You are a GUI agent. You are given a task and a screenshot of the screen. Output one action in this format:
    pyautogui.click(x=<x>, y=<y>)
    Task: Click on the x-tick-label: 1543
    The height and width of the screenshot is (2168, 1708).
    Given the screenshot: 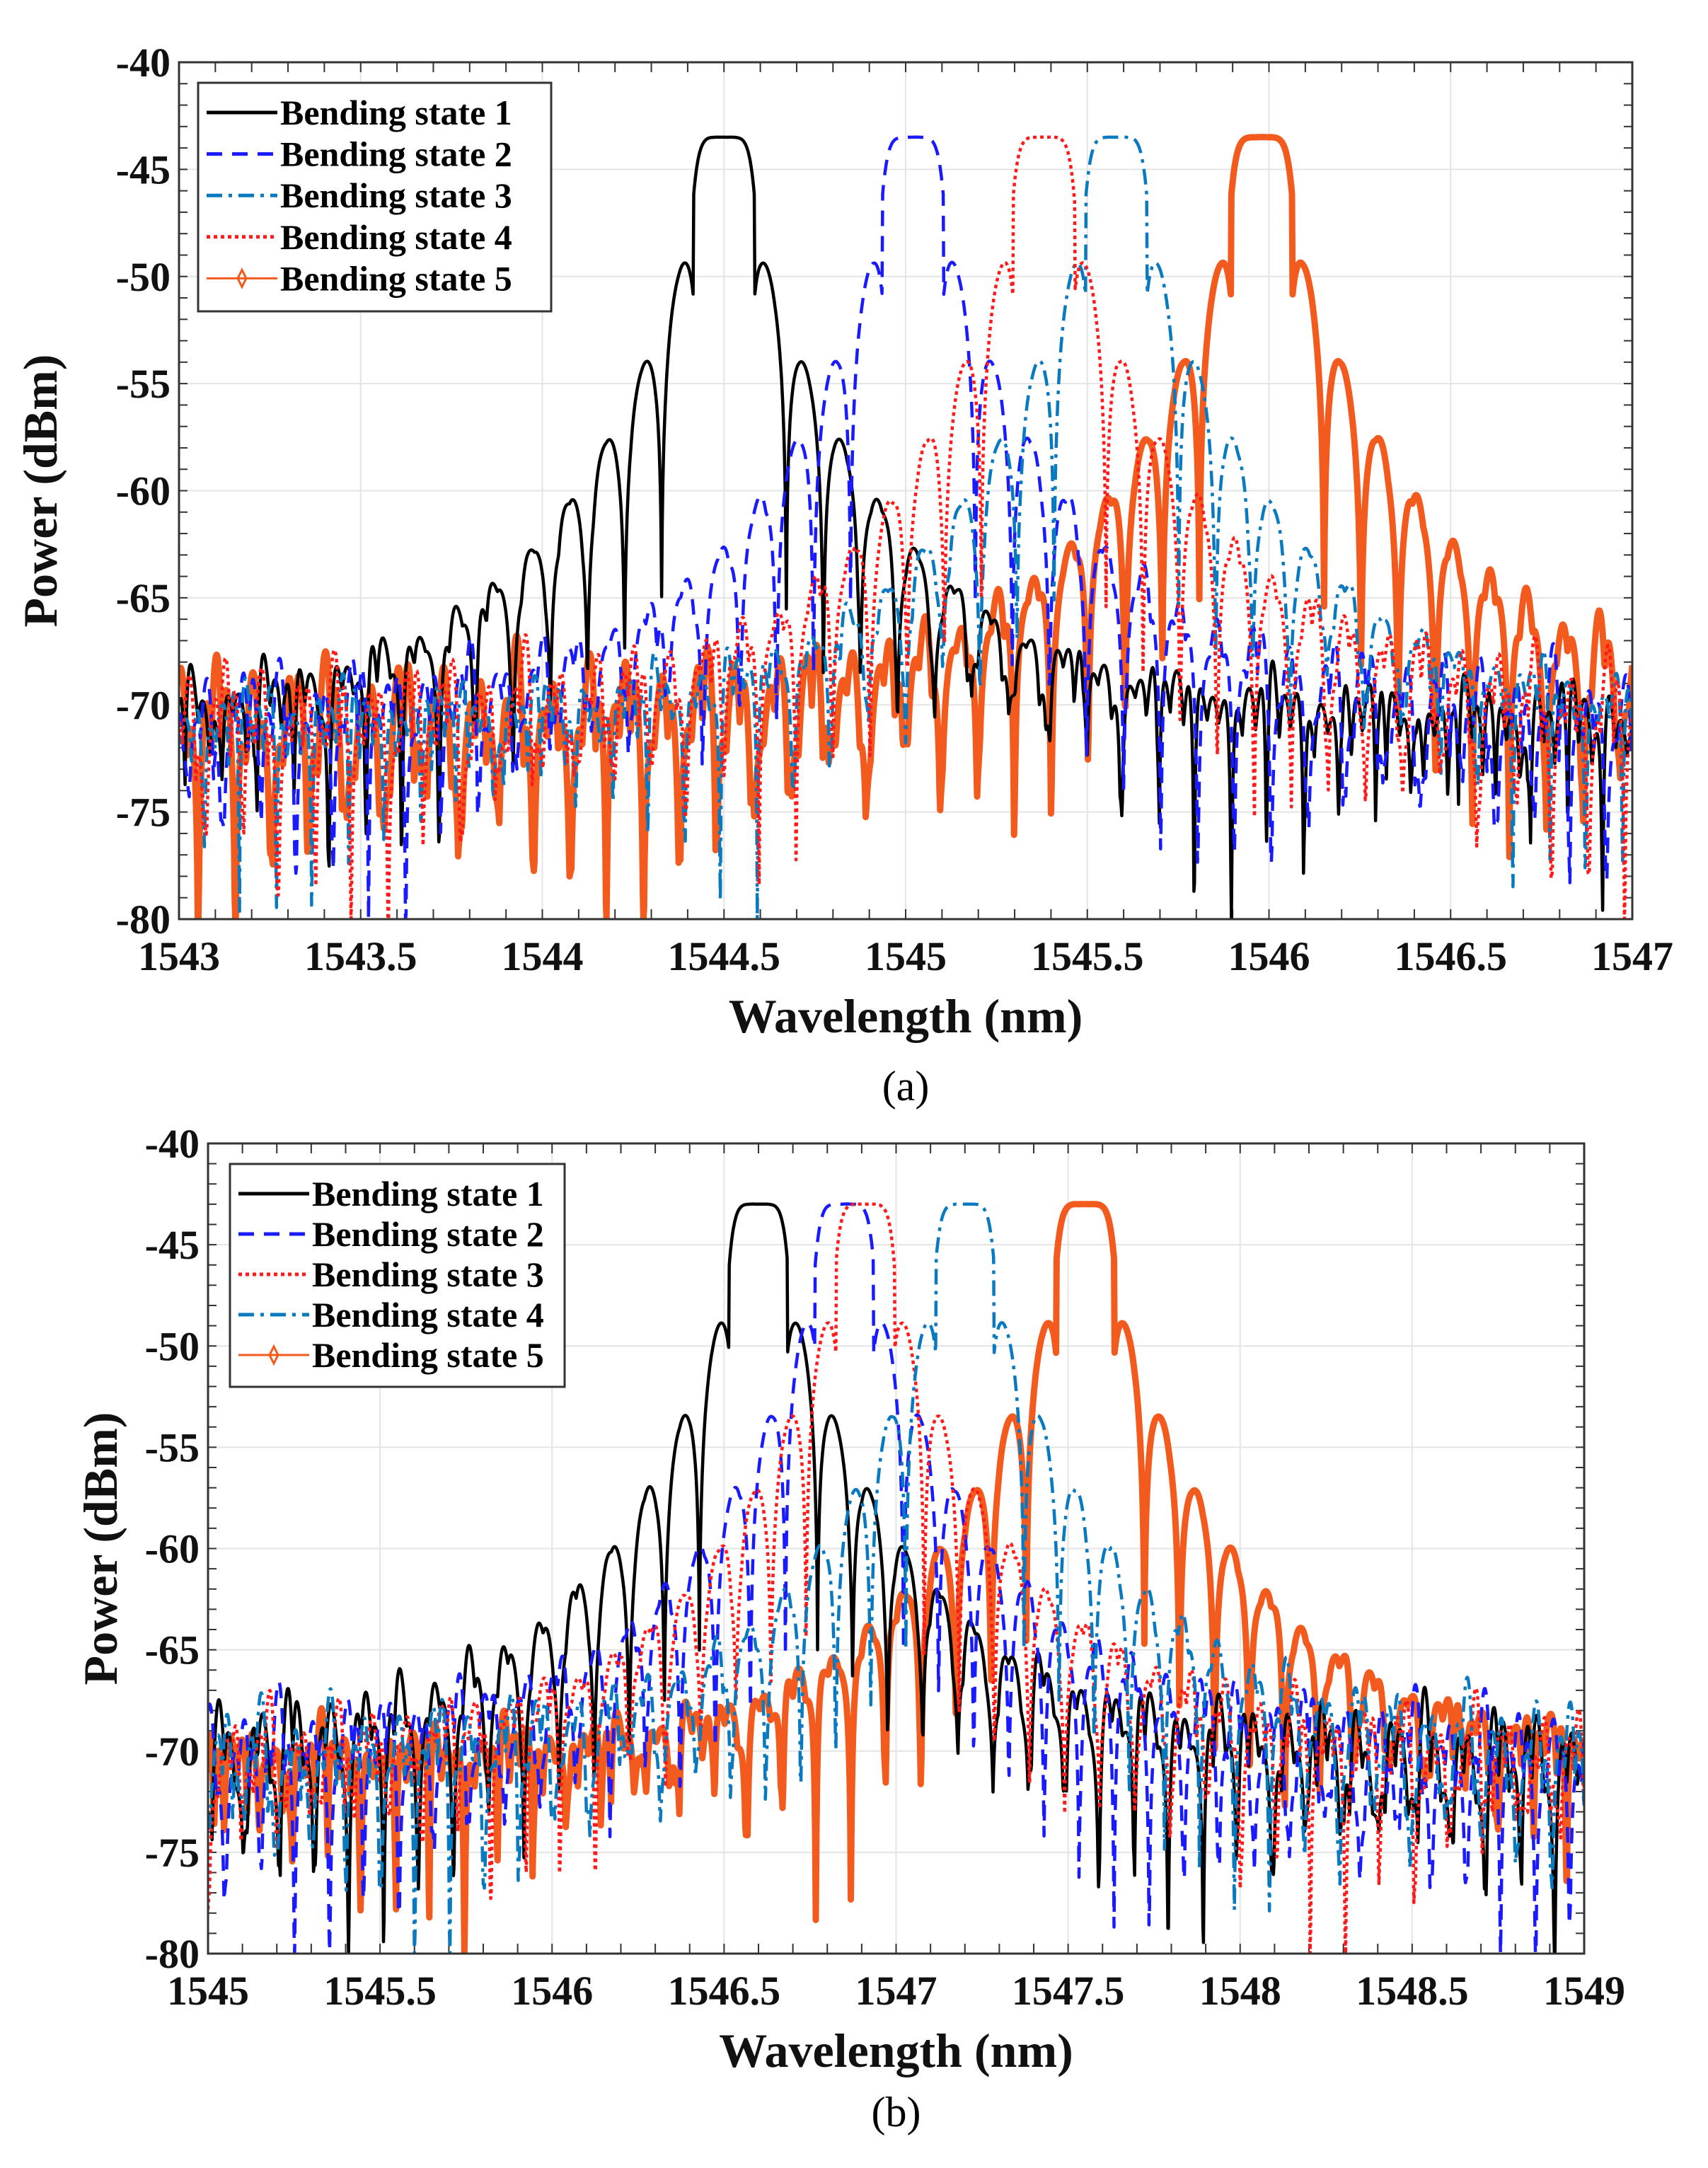 What is the action you would take?
    pyautogui.click(x=179, y=956)
    